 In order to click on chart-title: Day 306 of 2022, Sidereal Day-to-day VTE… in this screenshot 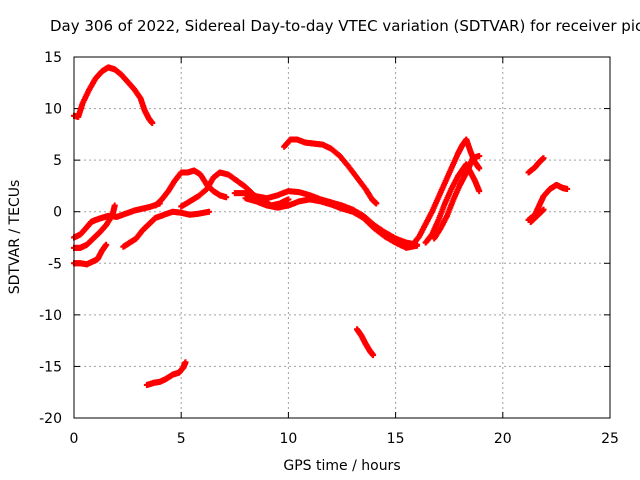, I will do `click(345, 26)`.